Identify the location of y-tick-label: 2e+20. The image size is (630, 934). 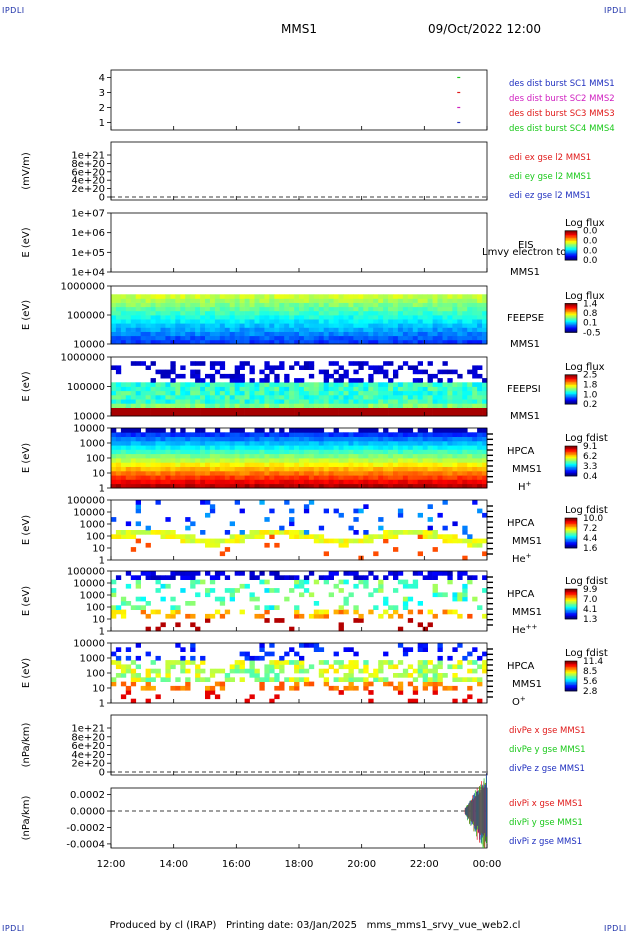
(88, 764).